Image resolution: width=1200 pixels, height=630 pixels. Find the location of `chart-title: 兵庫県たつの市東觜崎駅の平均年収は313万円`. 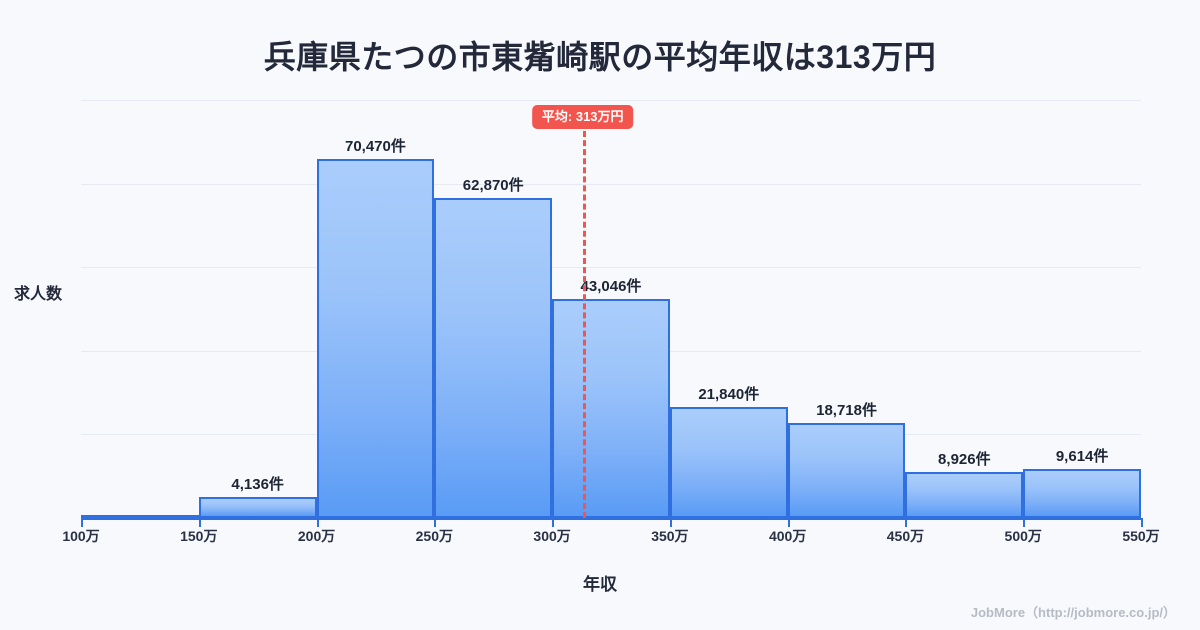

chart-title: 兵庫県たつの市東觜崎駅の平均年収は313万円 is located at coordinates (600, 57).